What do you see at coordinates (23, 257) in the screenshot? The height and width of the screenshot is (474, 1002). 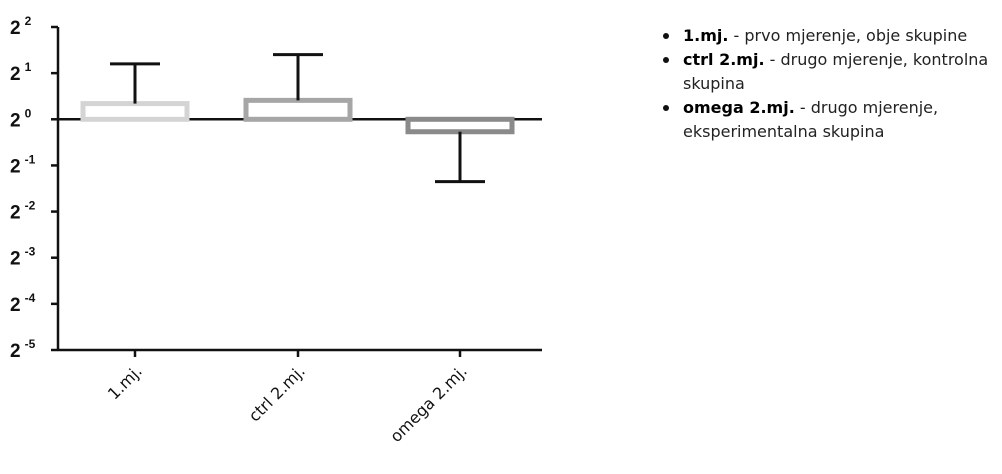 I see `y-tick-label: 2 -3` at bounding box center [23, 257].